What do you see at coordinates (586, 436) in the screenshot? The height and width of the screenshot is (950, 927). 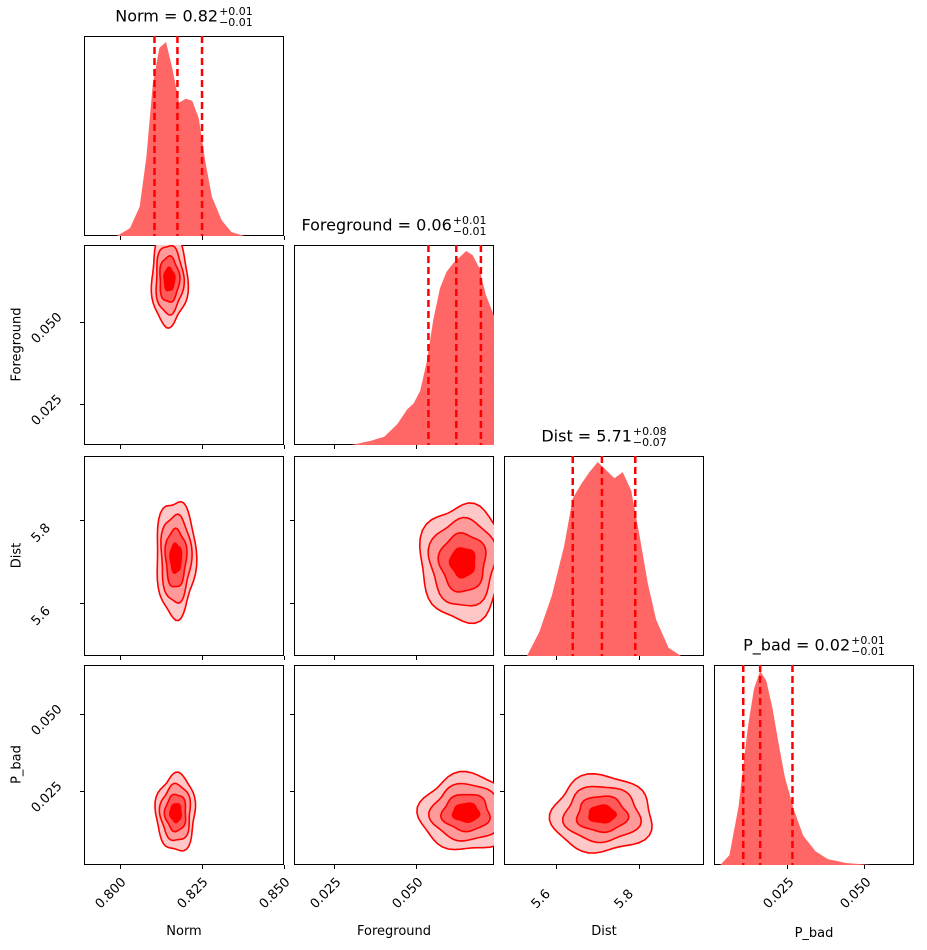 I see `marginal-dist-title-text: Dist = 5.71` at bounding box center [586, 436].